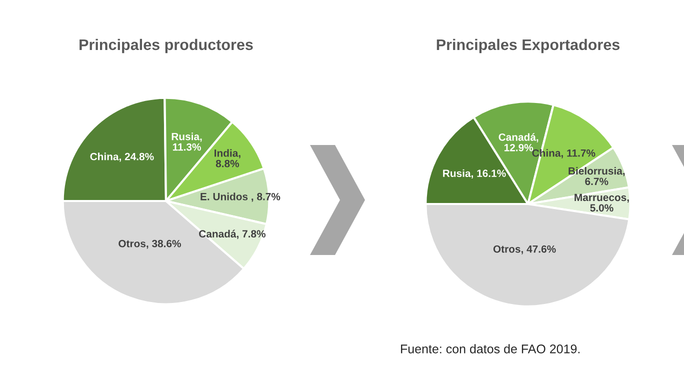  Describe the element at coordinates (166, 46) in the screenshot. I see `chart-title: Principales productores` at that location.